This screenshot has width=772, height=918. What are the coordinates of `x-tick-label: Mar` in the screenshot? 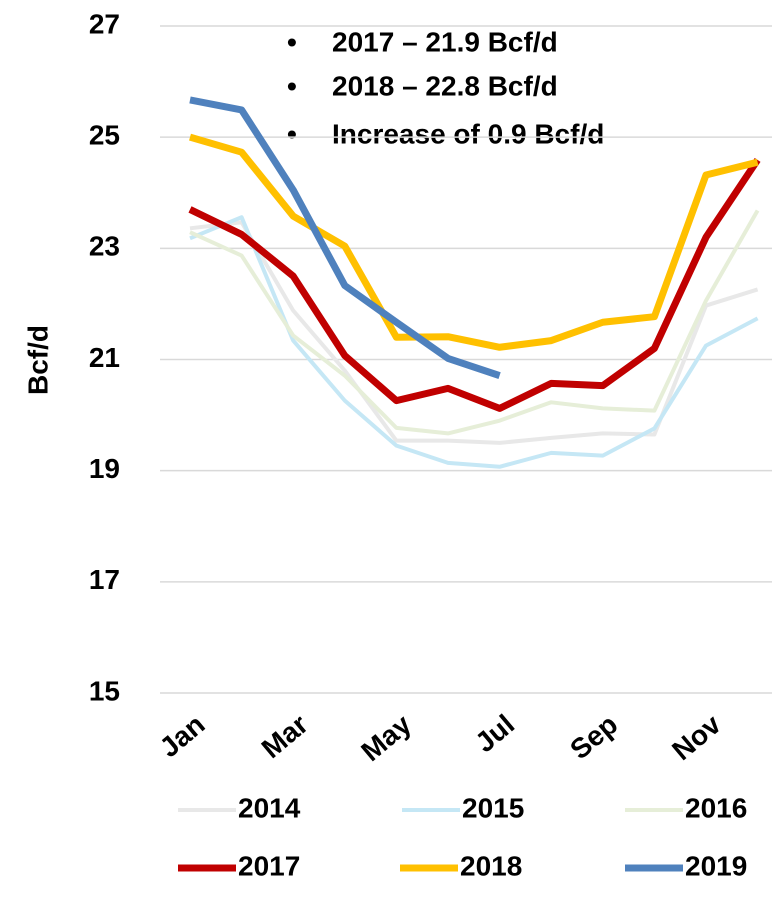 It's located at (285, 736).